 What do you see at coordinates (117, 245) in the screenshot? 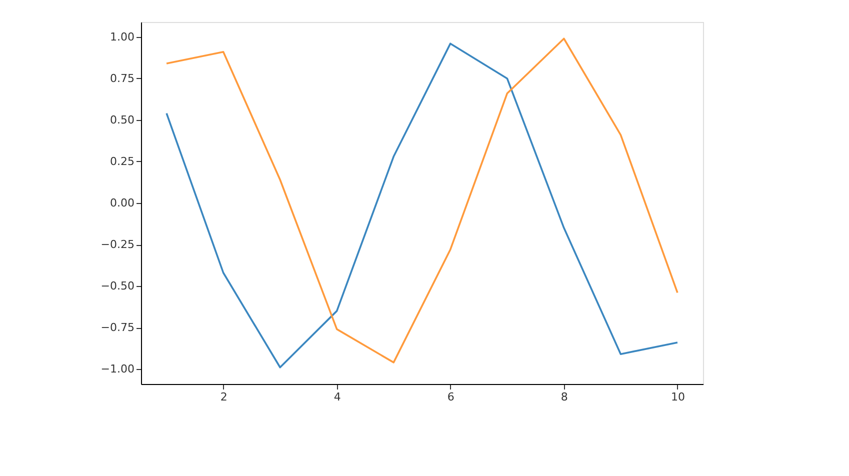
I see `y-tick-label: −0.25` at bounding box center [117, 245].